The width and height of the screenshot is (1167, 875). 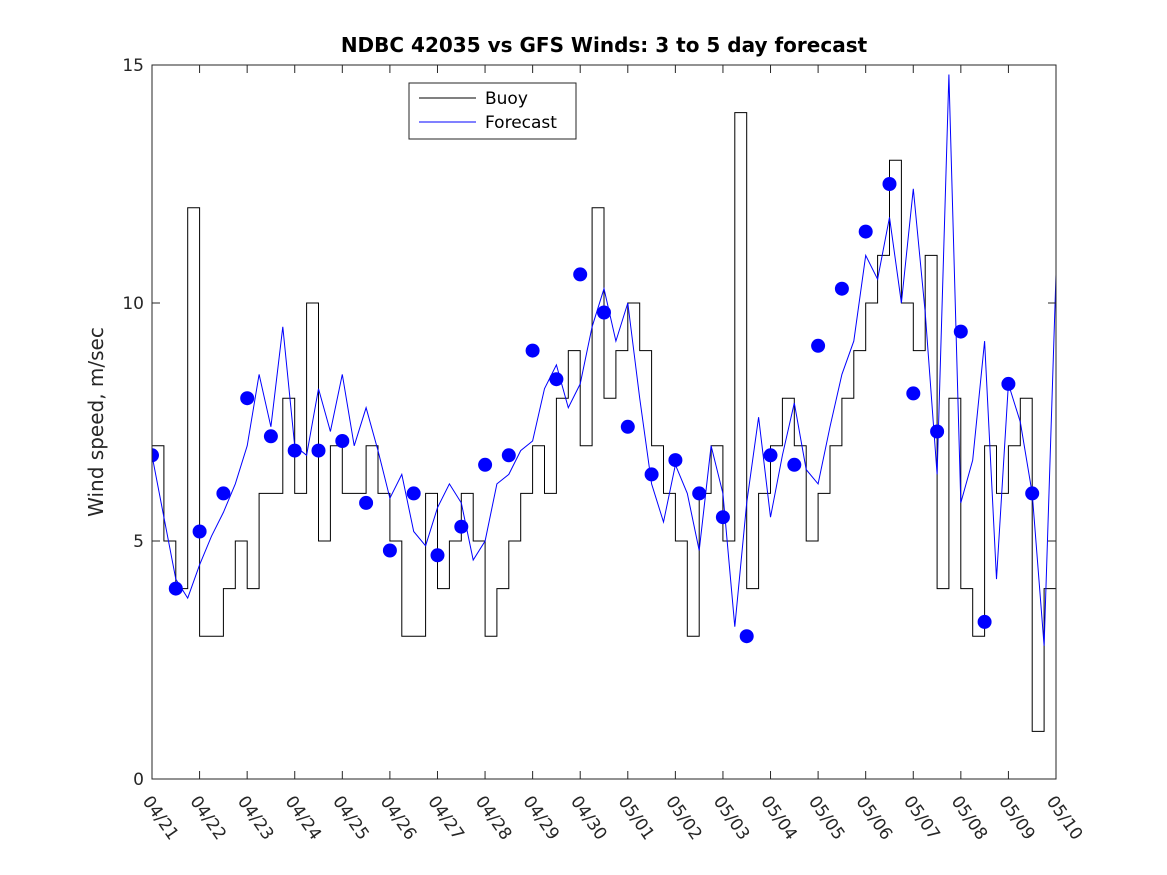 What do you see at coordinates (133, 304) in the screenshot?
I see `y-tick-label: 10` at bounding box center [133, 304].